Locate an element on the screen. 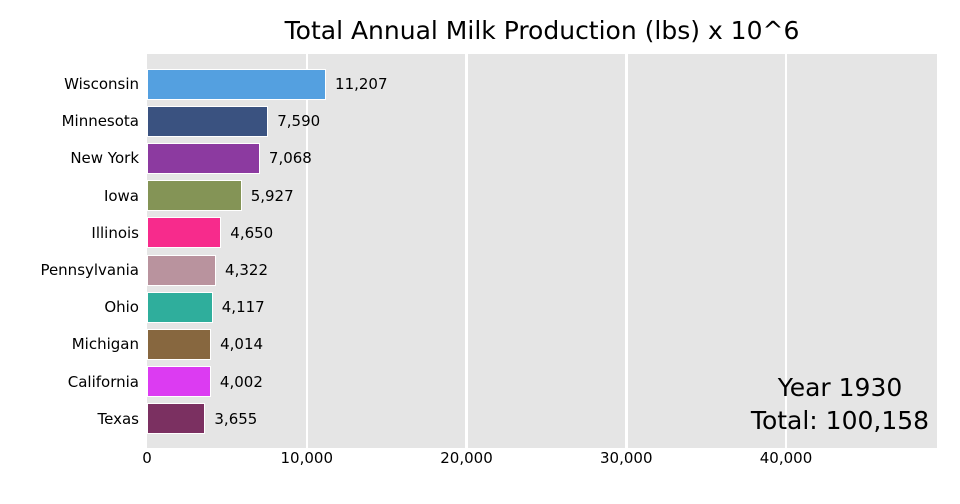 This screenshot has height=504, width=960. x-tick-label-10,000: 10,000 is located at coordinates (307, 458).